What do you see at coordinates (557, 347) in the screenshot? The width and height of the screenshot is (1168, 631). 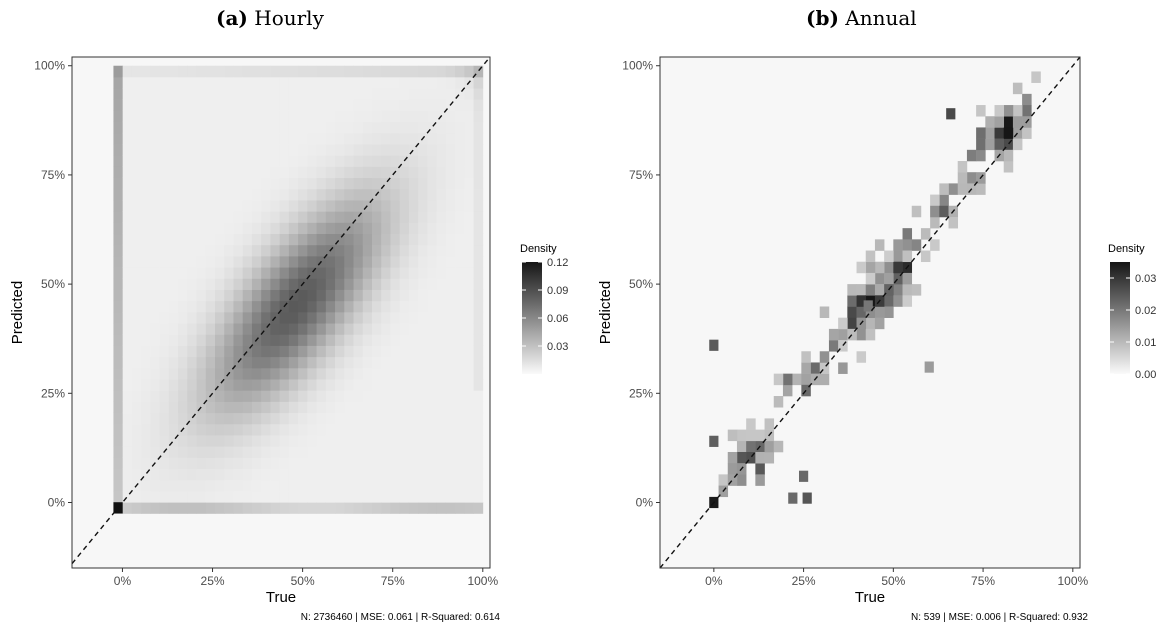 I see `legend-label: 0.03` at bounding box center [557, 347].